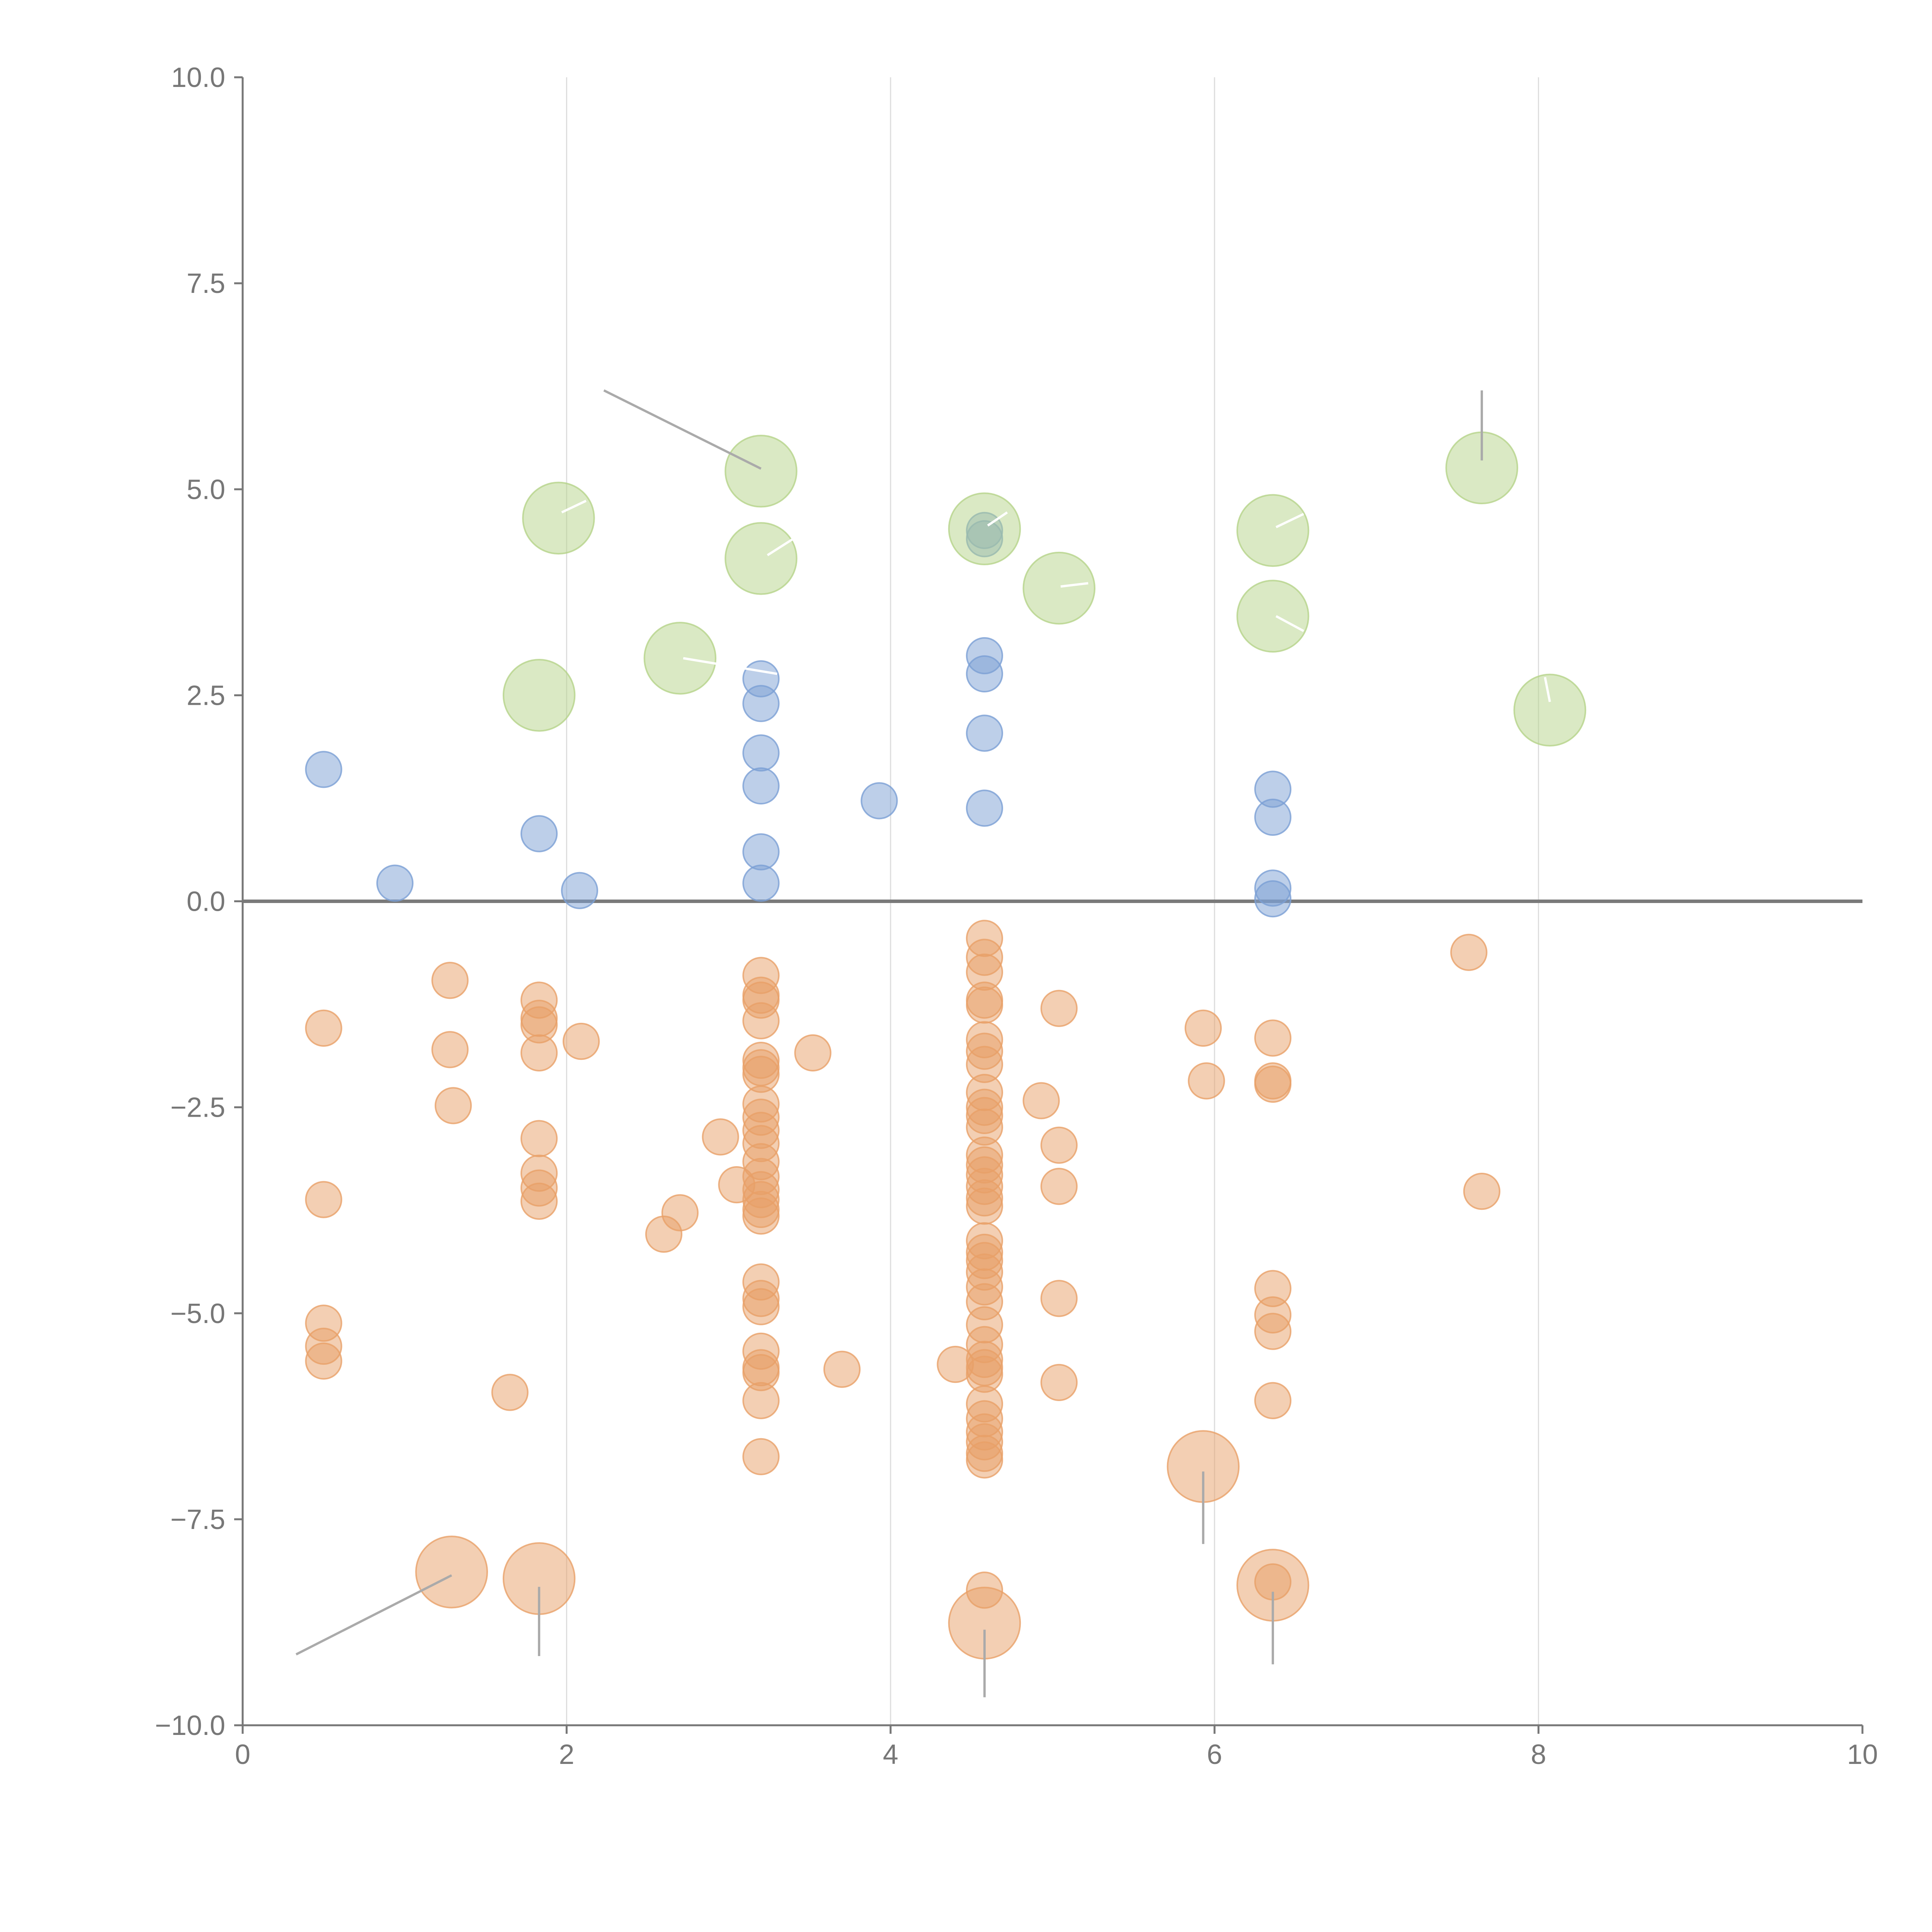  I want to click on y-tick-label: 2.5, so click(206, 695).